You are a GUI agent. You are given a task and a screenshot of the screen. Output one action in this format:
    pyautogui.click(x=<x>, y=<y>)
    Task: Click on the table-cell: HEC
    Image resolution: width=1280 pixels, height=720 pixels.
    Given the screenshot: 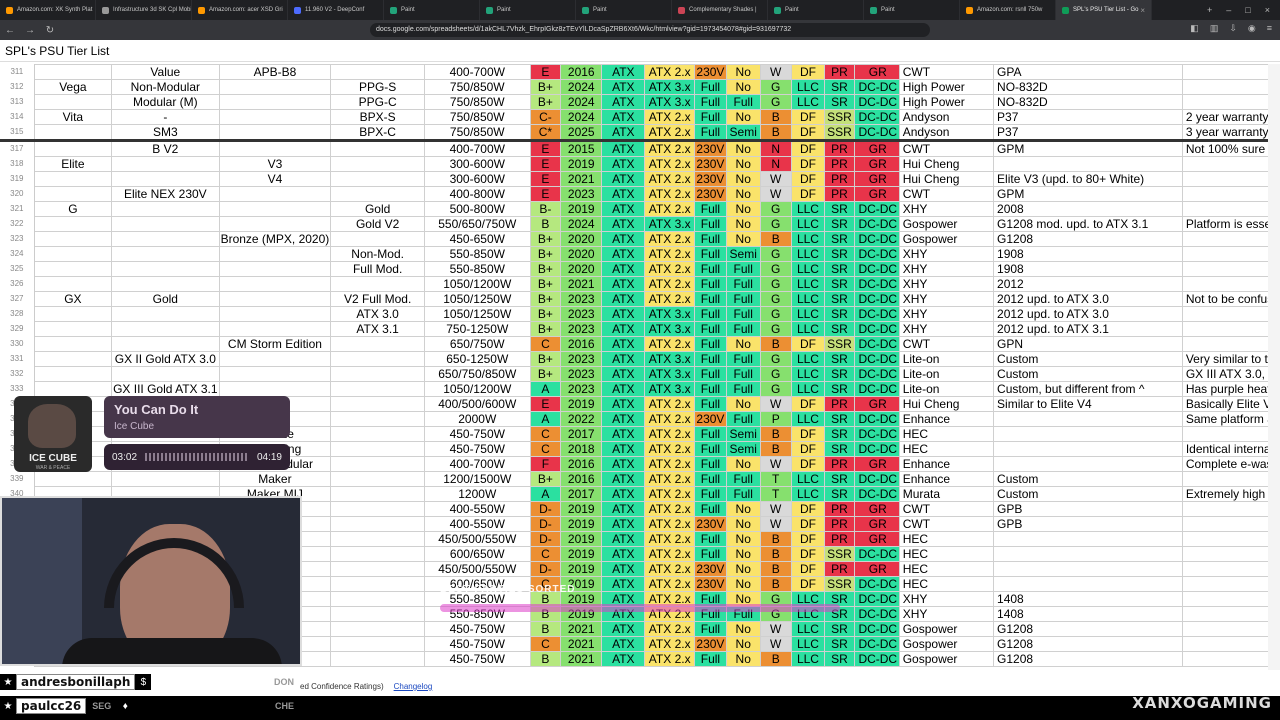 What is the action you would take?
    pyautogui.click(x=946, y=434)
    